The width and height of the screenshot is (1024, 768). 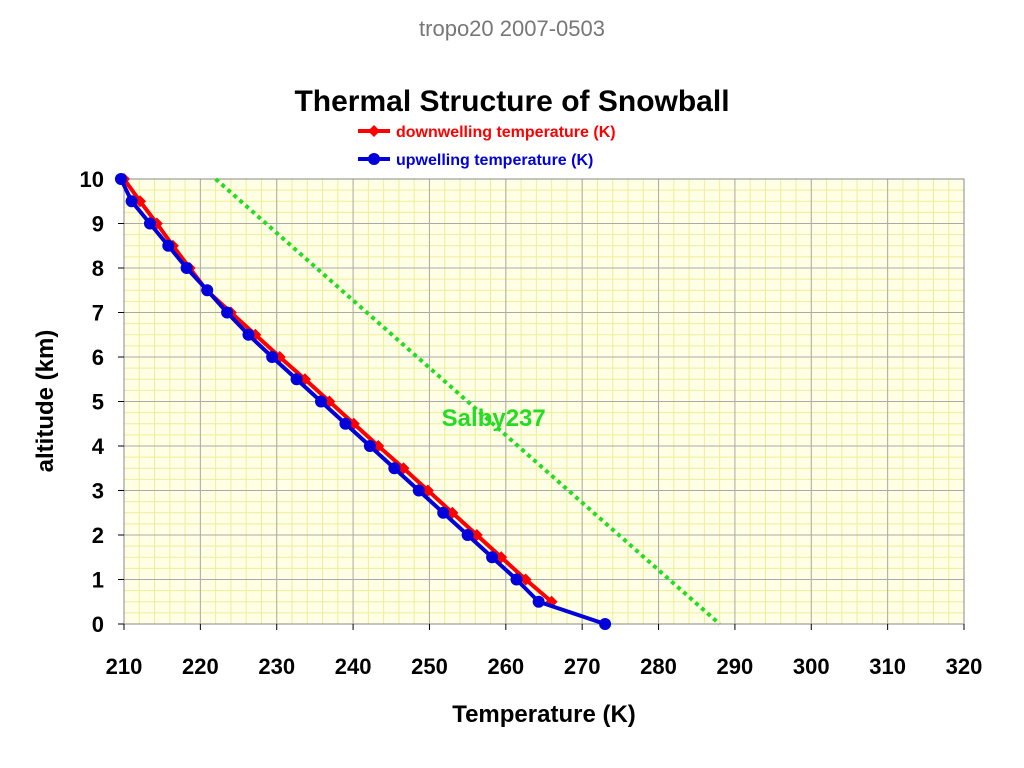 I want to click on y-axis-ticks: 0 1 2 3 4 5 6 7 8 9 10, so click(x=102, y=402).